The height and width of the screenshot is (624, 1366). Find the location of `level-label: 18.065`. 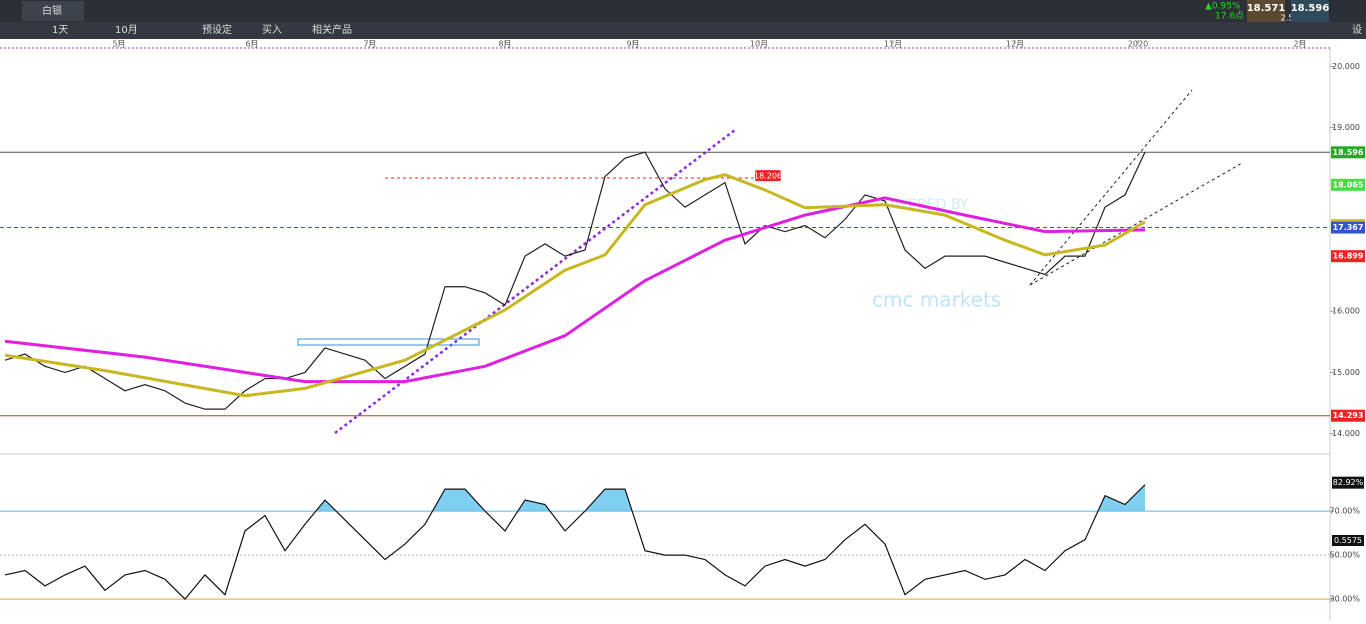

level-label: 18.065 is located at coordinates (1348, 184).